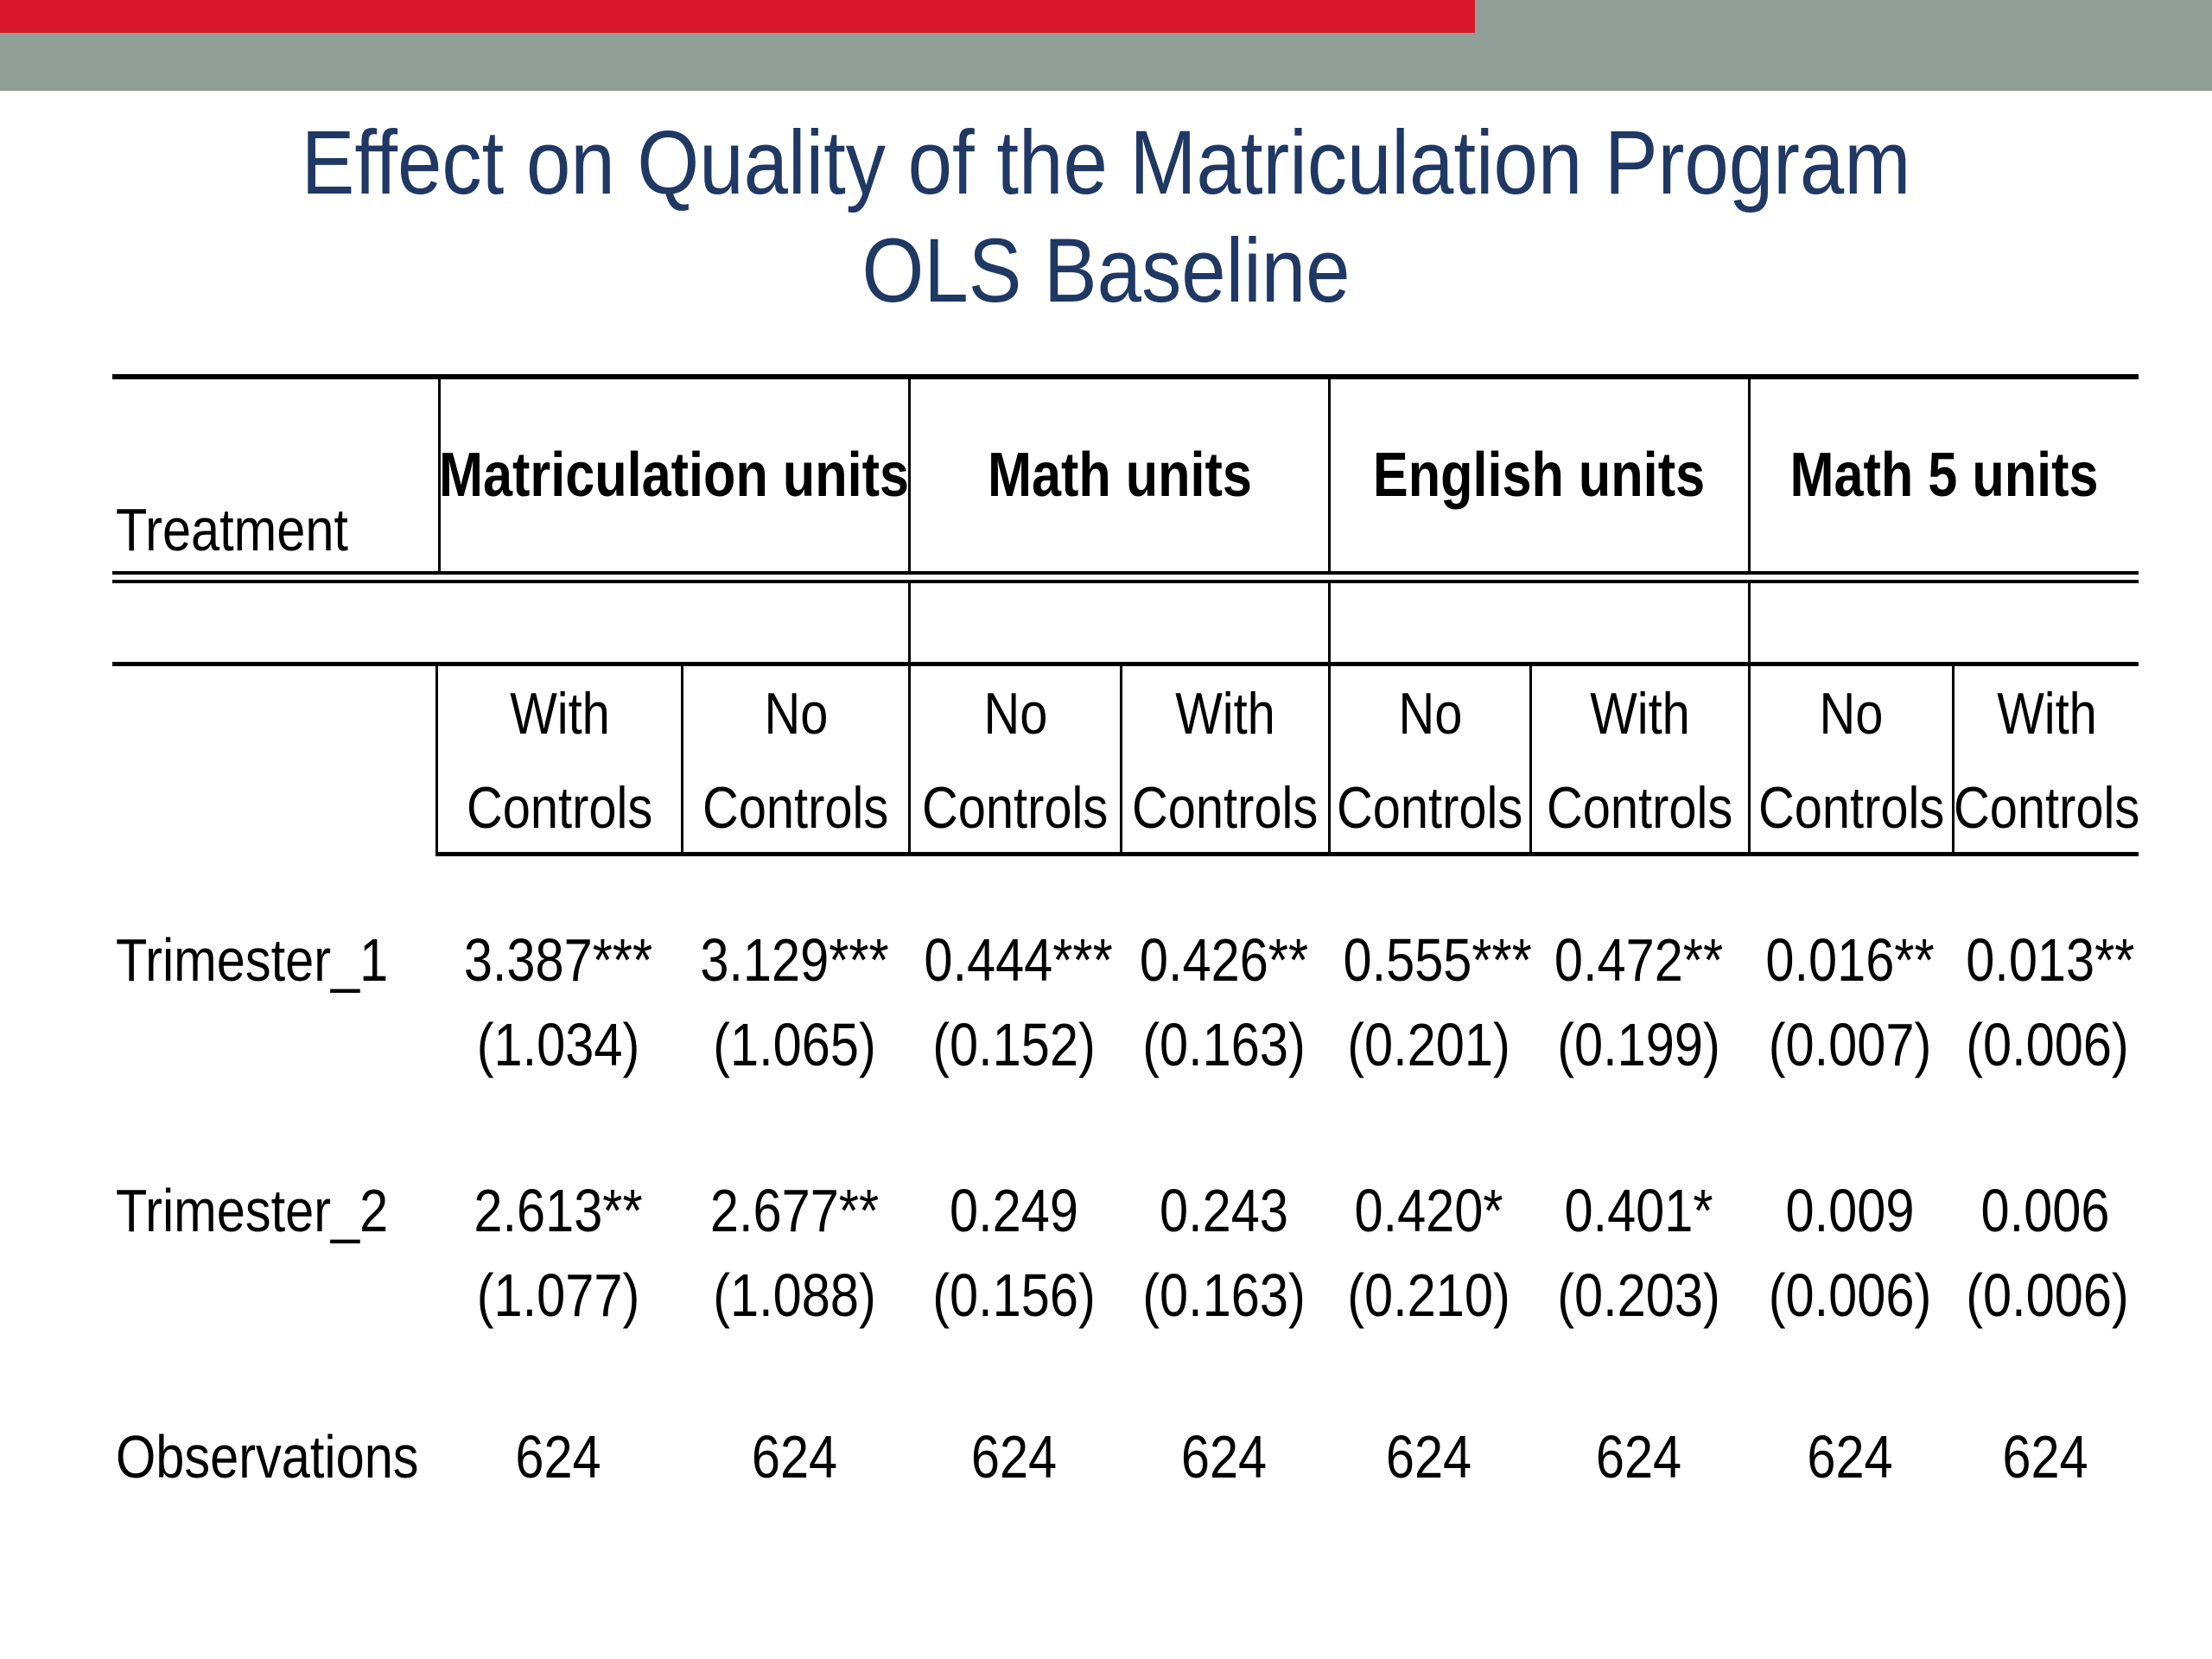 This screenshot has height=1659, width=2212. I want to click on estimate-value: 0.420*, so click(1428, 1210).